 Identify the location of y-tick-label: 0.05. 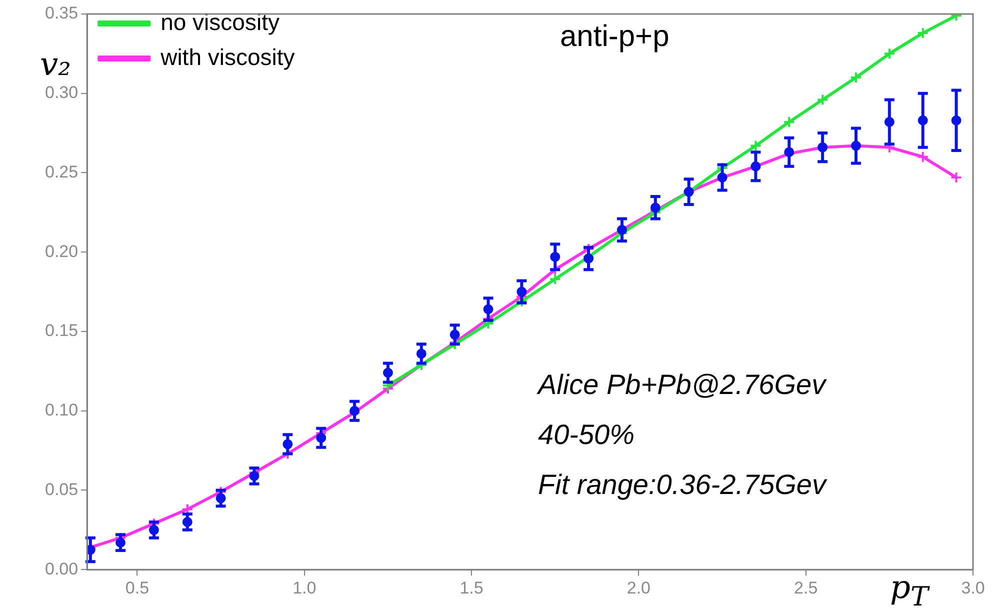
(61, 489).